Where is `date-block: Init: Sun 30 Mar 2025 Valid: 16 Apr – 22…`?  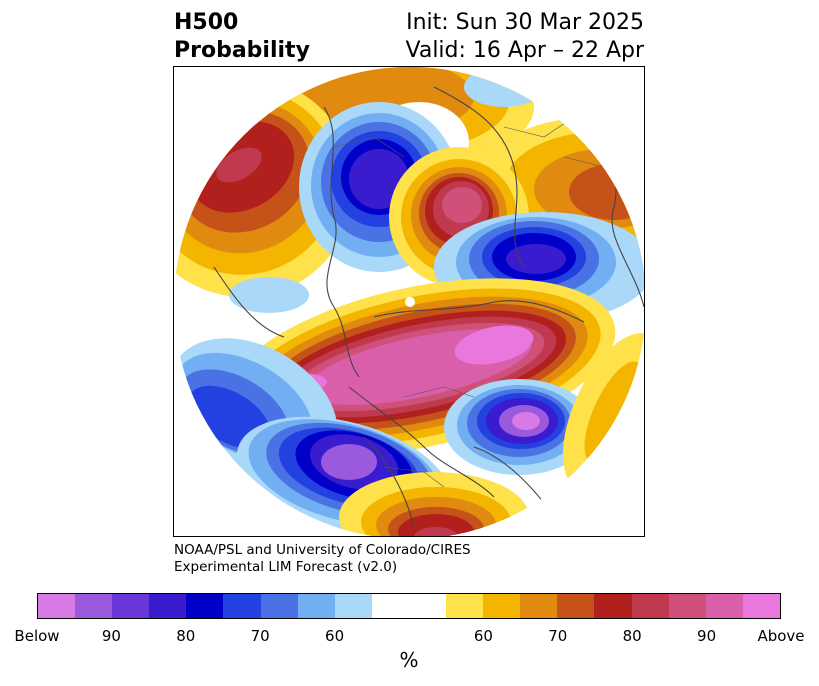
date-block: Init: Sun 30 Mar 2025 Valid: 16 Apr – 22… is located at coordinates (525, 37).